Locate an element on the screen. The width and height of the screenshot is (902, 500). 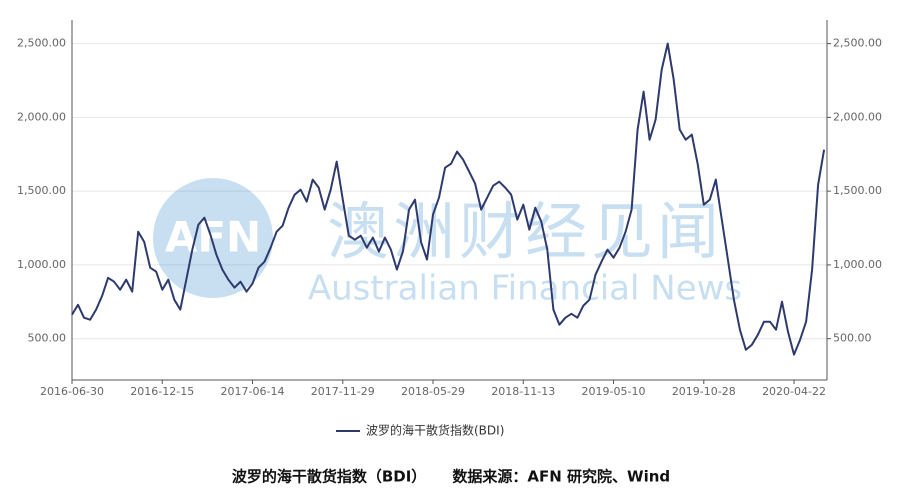
y2-tick-label: 1,500.00 is located at coordinates (857, 190).